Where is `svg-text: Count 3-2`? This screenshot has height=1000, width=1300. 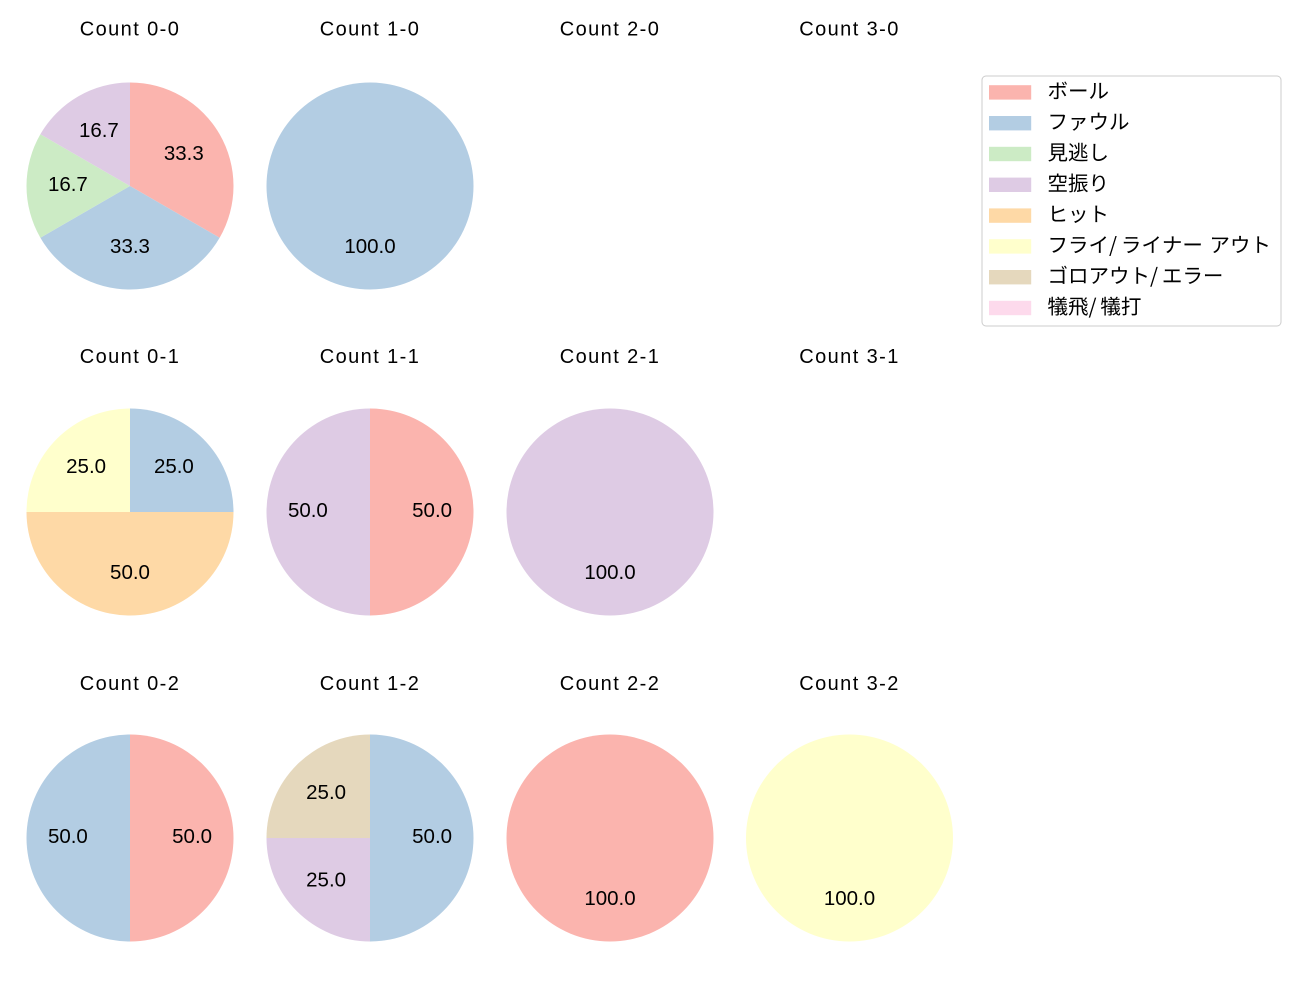 svg-text: Count 3-2 is located at coordinates (849, 684).